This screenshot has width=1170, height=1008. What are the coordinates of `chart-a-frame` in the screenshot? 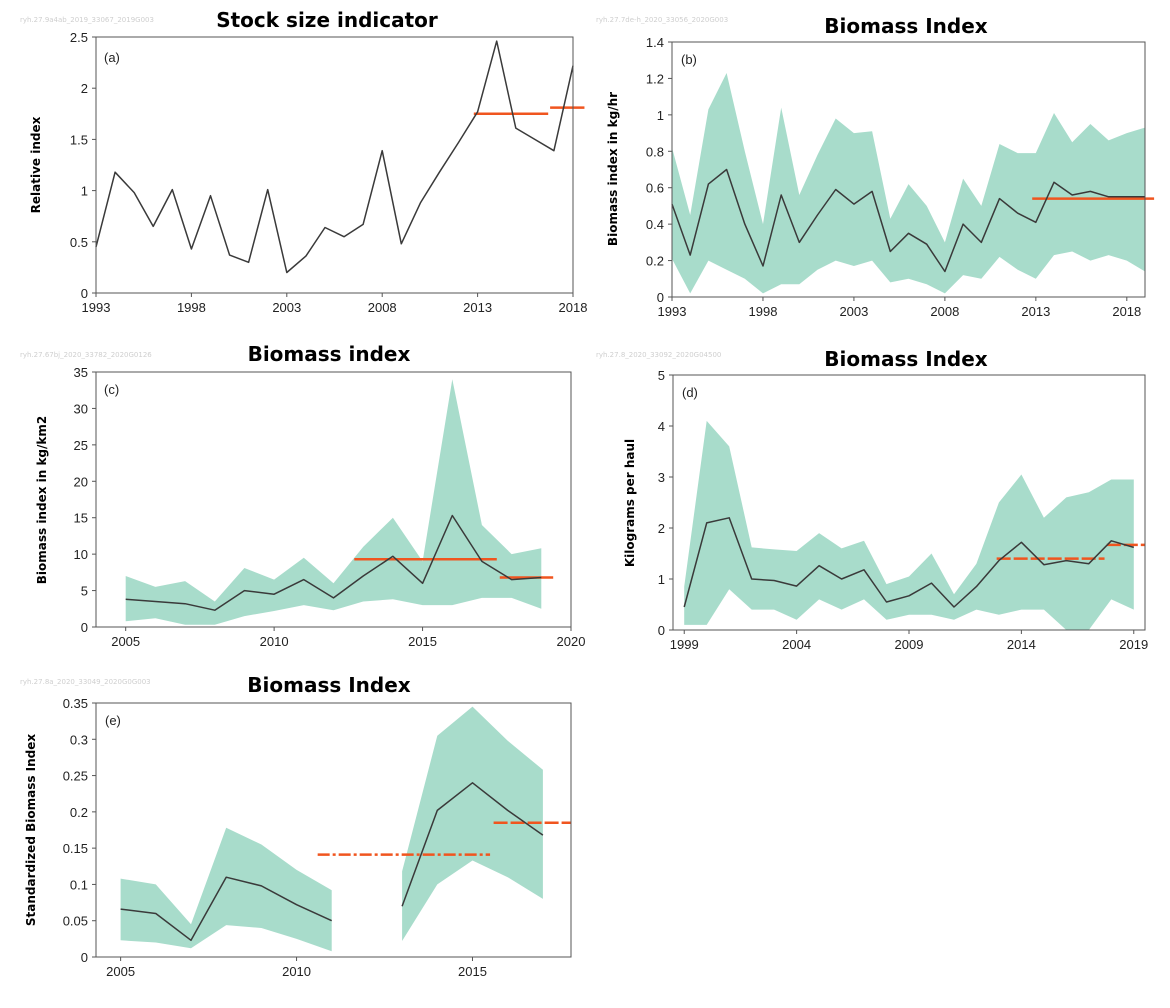 It's located at (334, 165).